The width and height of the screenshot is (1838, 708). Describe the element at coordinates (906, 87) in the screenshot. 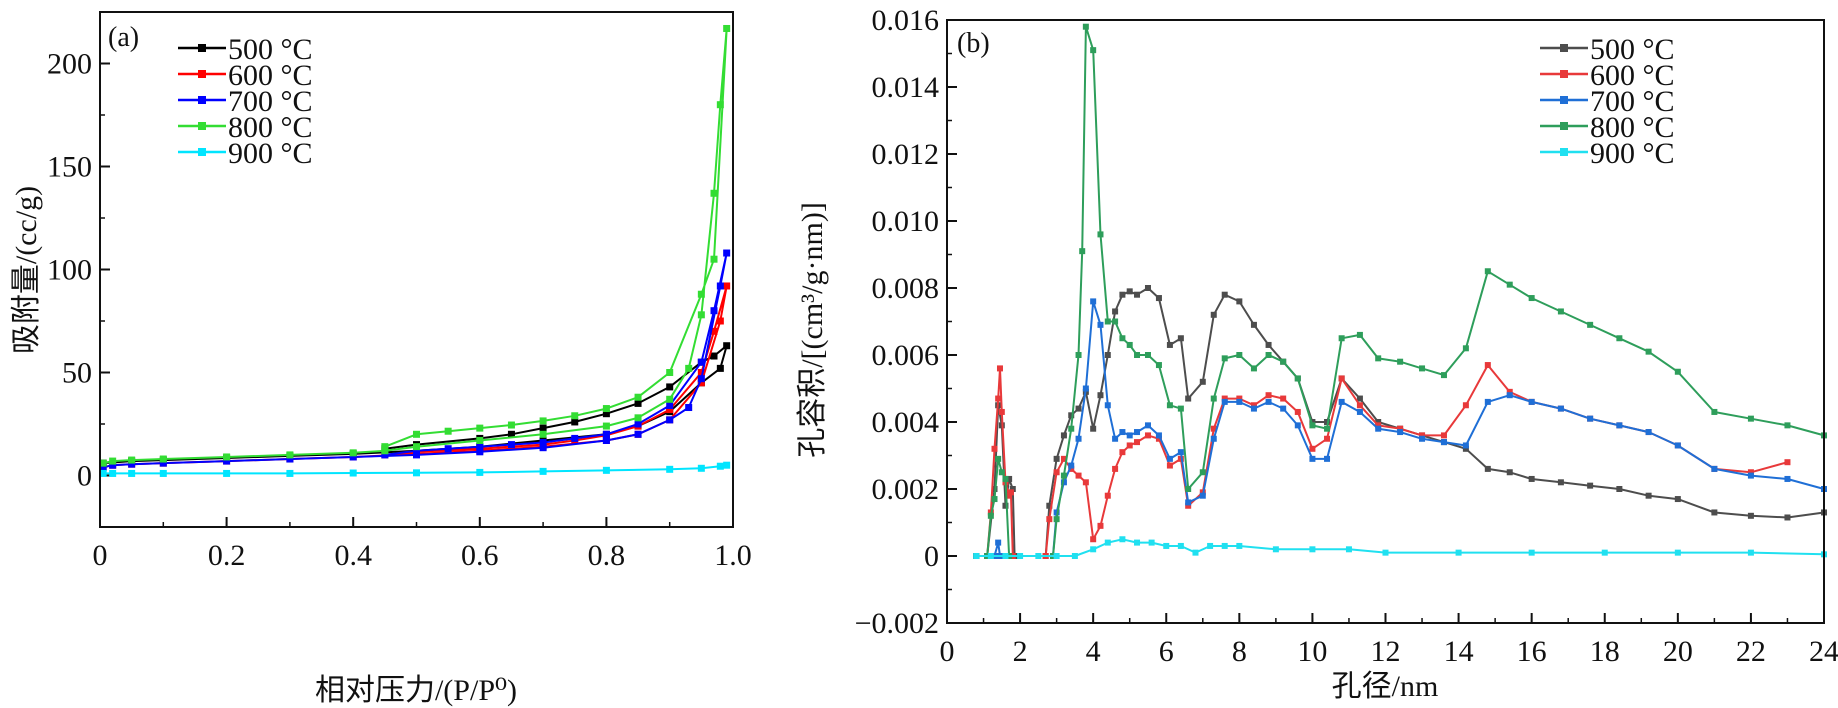

I see `y-tick-label: 0.014` at that location.